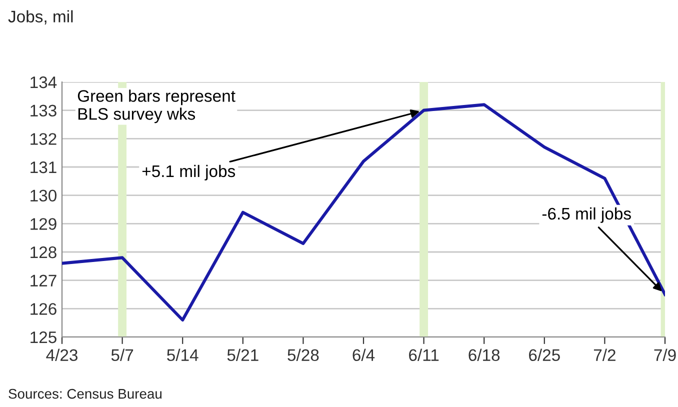 The height and width of the screenshot is (407, 678). I want to click on x-tick-label: 4/23, so click(62, 355).